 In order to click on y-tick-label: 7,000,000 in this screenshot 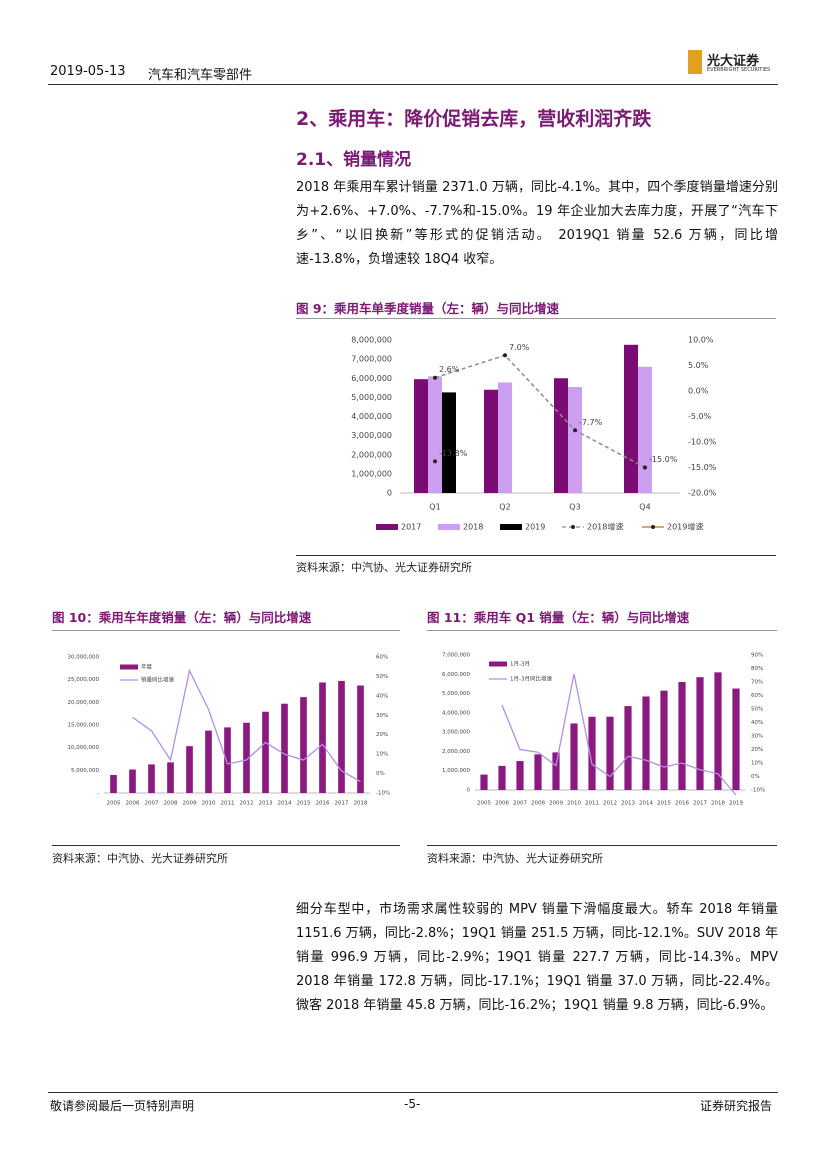, I will do `click(456, 656)`.